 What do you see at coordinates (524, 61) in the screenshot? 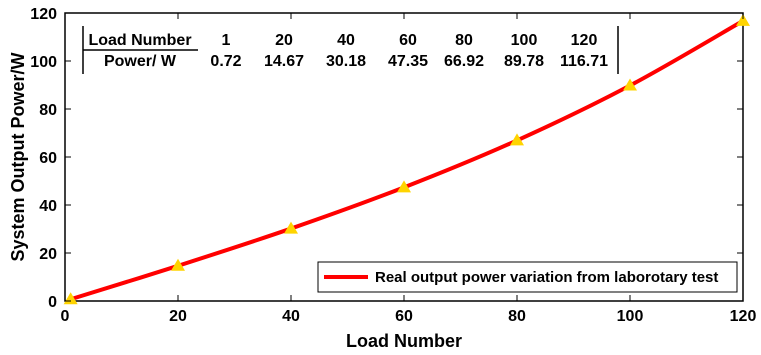
I see `table-cell-power: 89.78` at bounding box center [524, 61].